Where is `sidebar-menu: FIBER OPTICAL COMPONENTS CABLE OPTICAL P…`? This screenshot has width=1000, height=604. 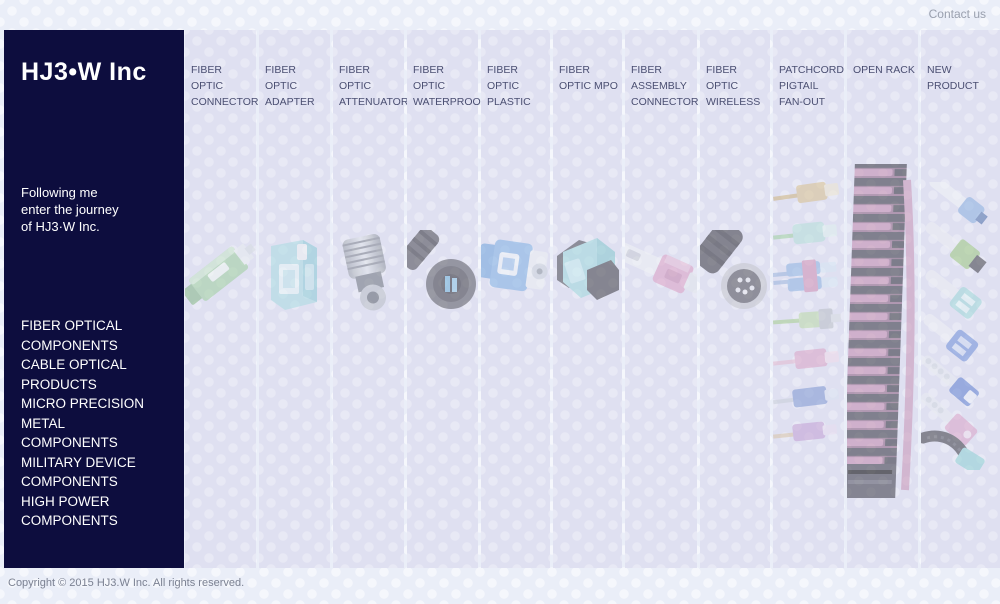
sidebar-menu: FIBER OPTICAL COMPONENTS CABLE OPTICAL P… is located at coordinates (87, 423).